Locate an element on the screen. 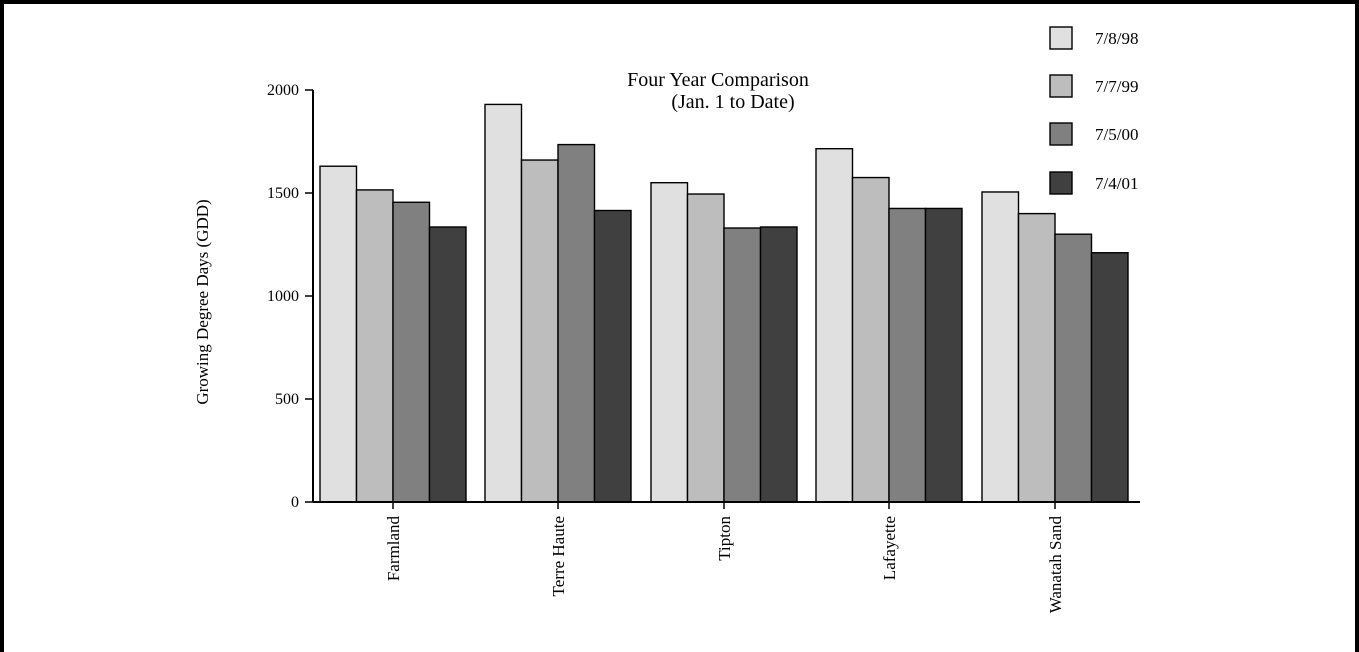 The image size is (1359, 652). legend-label: 7/8/98 is located at coordinates (1116, 38).